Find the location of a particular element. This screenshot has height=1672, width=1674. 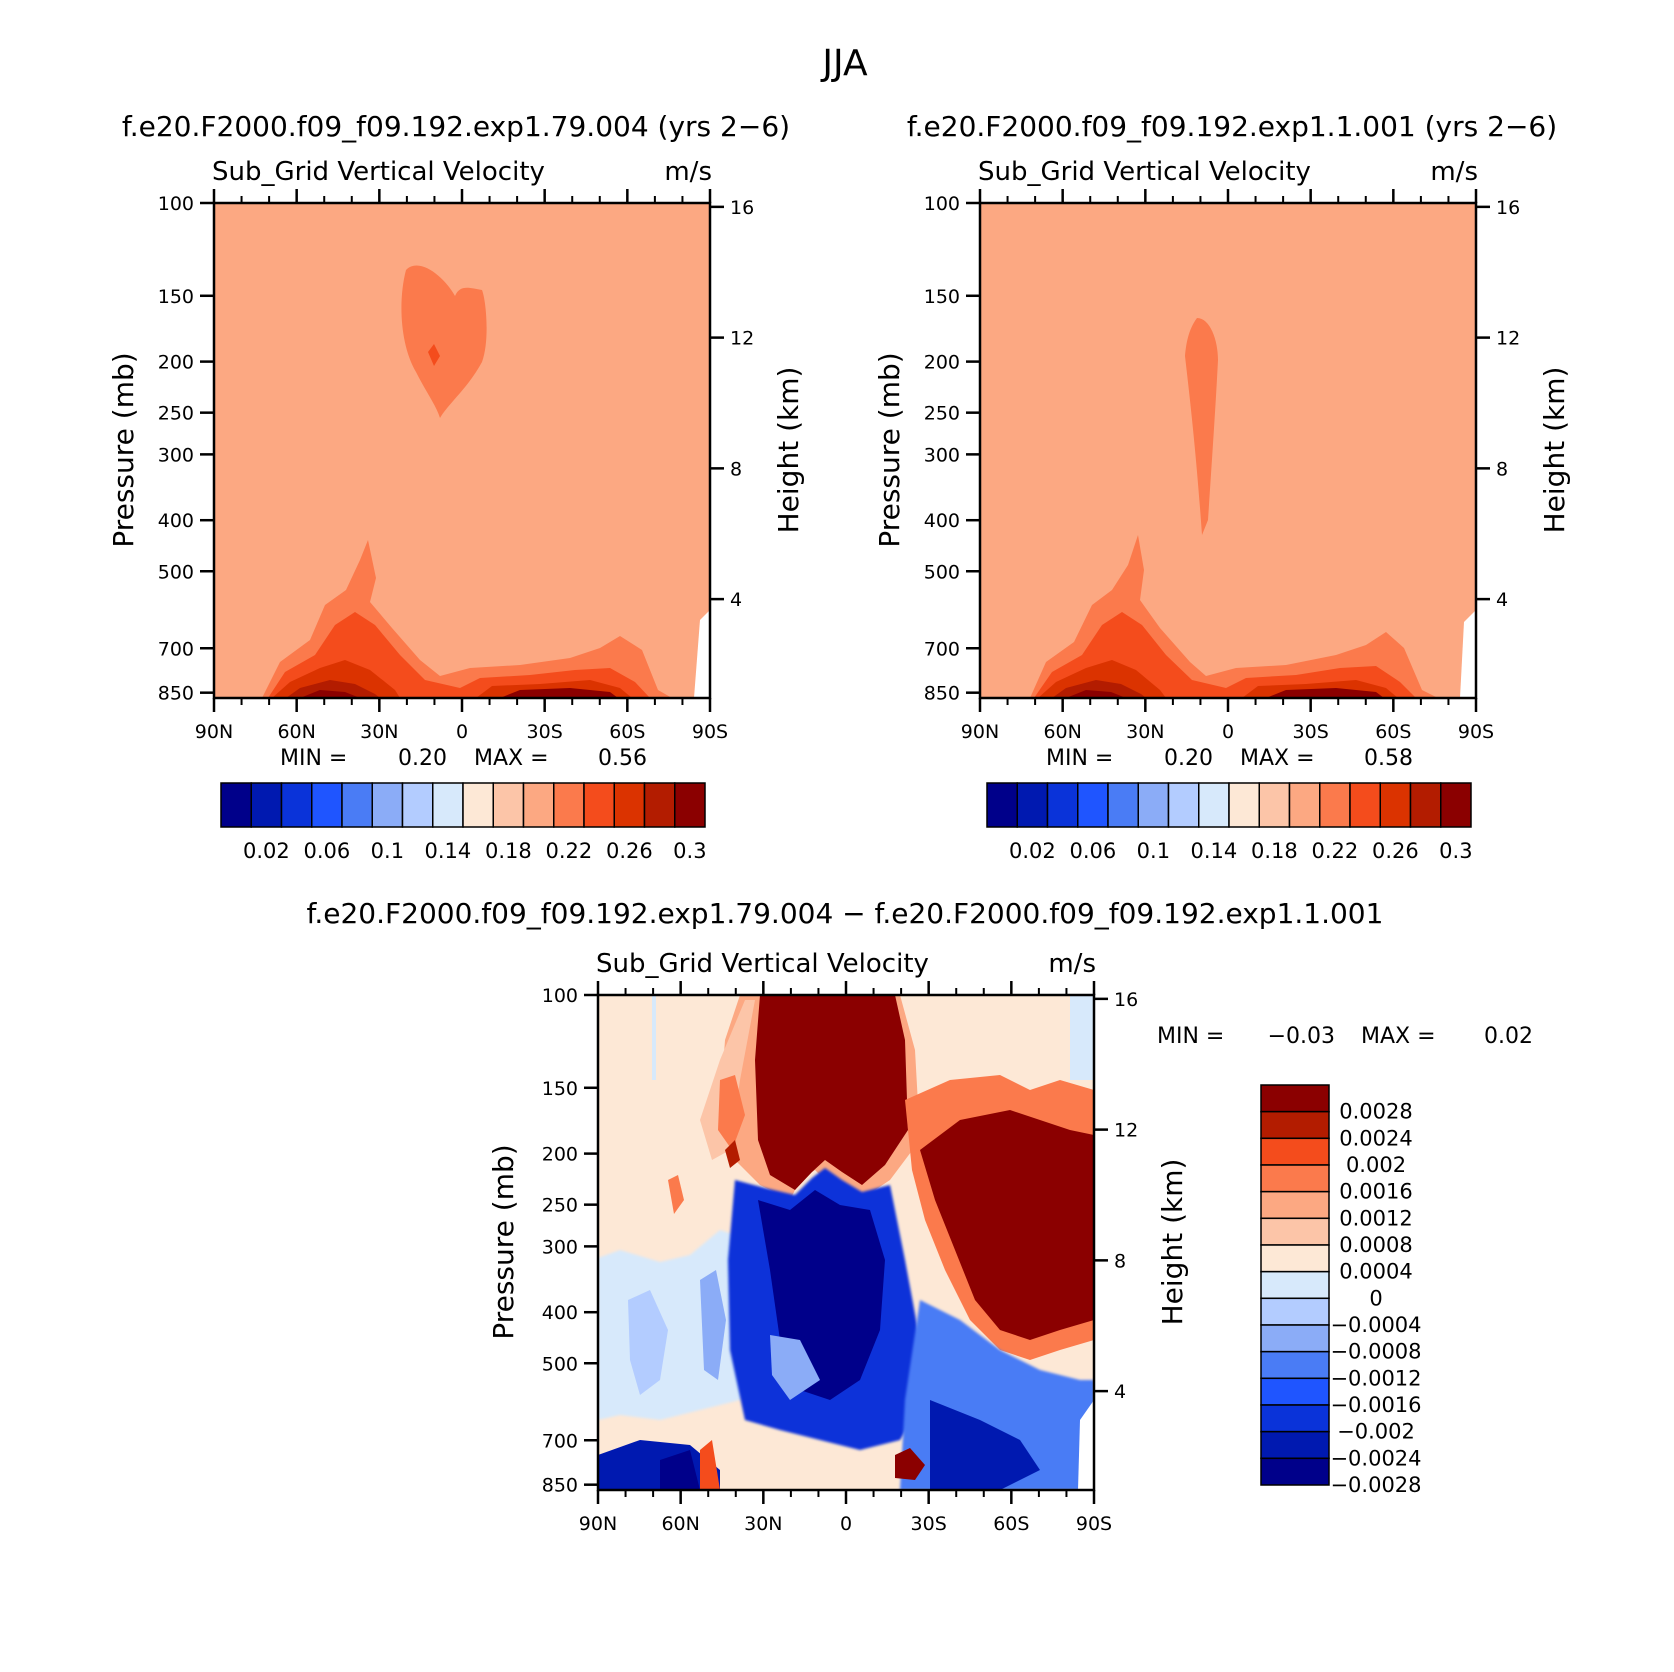

height-tick-label: 16 is located at coordinates (742, 208).